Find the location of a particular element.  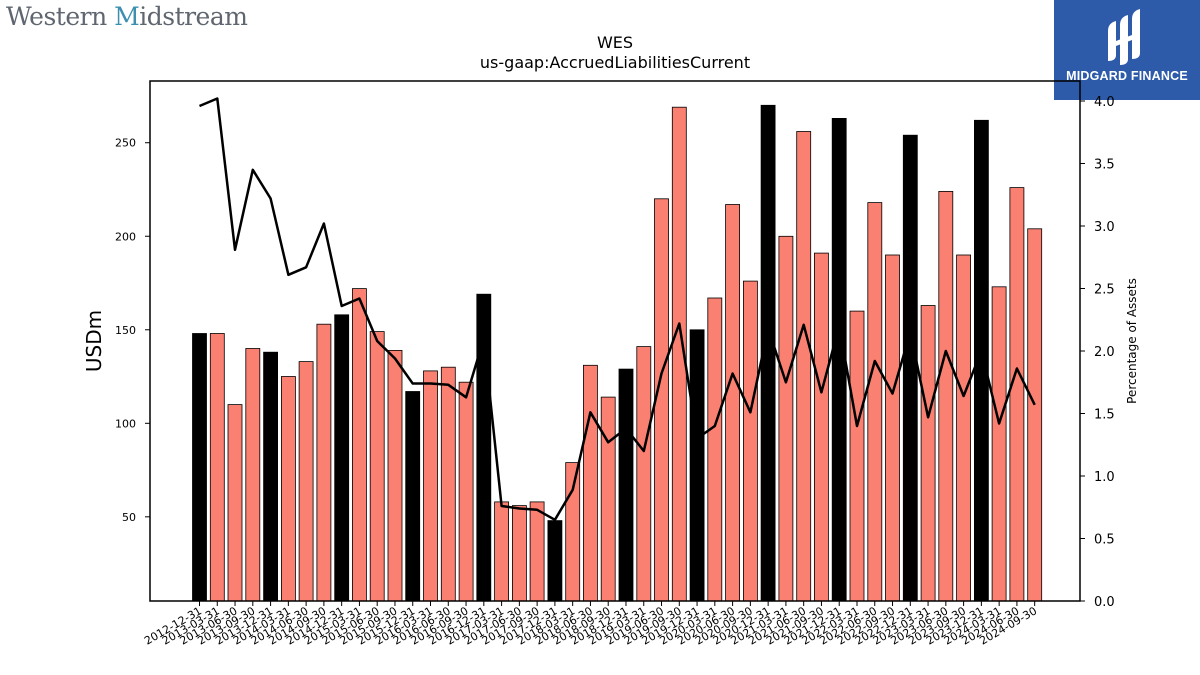

y2-axis-label: Percentage of Assets is located at coordinates (1132, 341).